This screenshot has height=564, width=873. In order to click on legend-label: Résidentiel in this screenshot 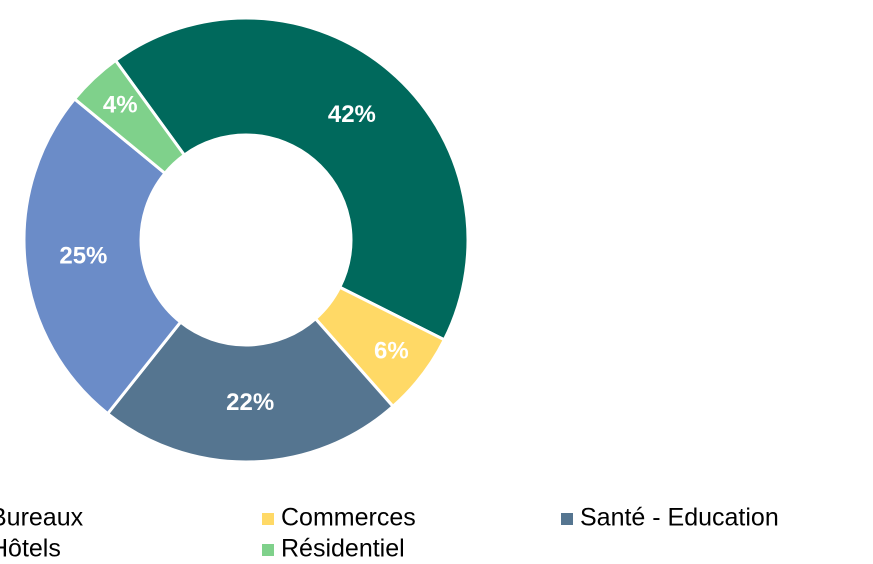, I will do `click(343, 549)`.